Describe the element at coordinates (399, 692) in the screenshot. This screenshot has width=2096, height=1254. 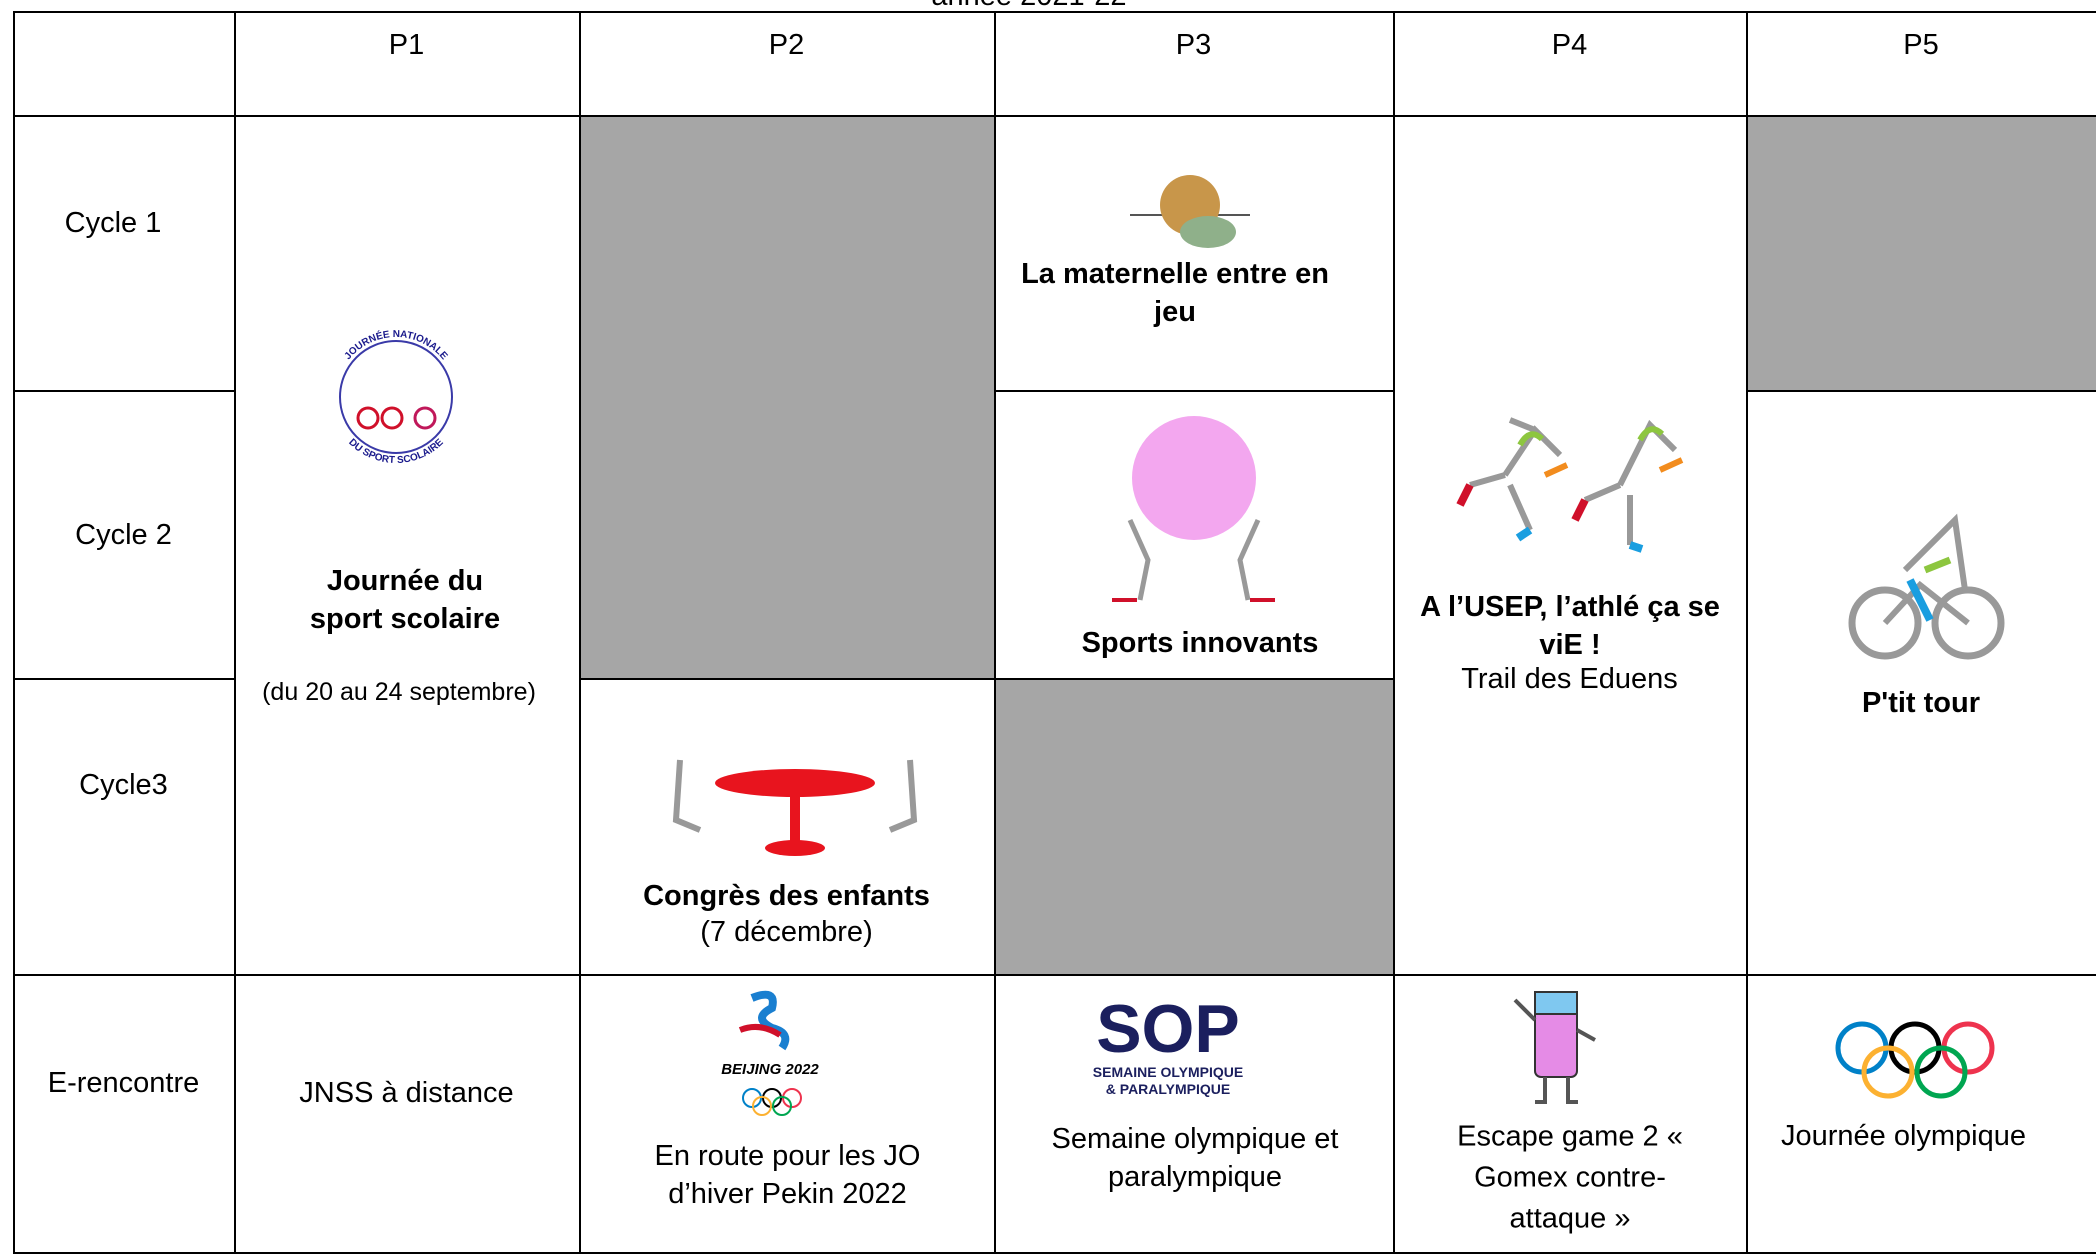
I see `event-note: (du 20 au 24 septembre)` at that location.